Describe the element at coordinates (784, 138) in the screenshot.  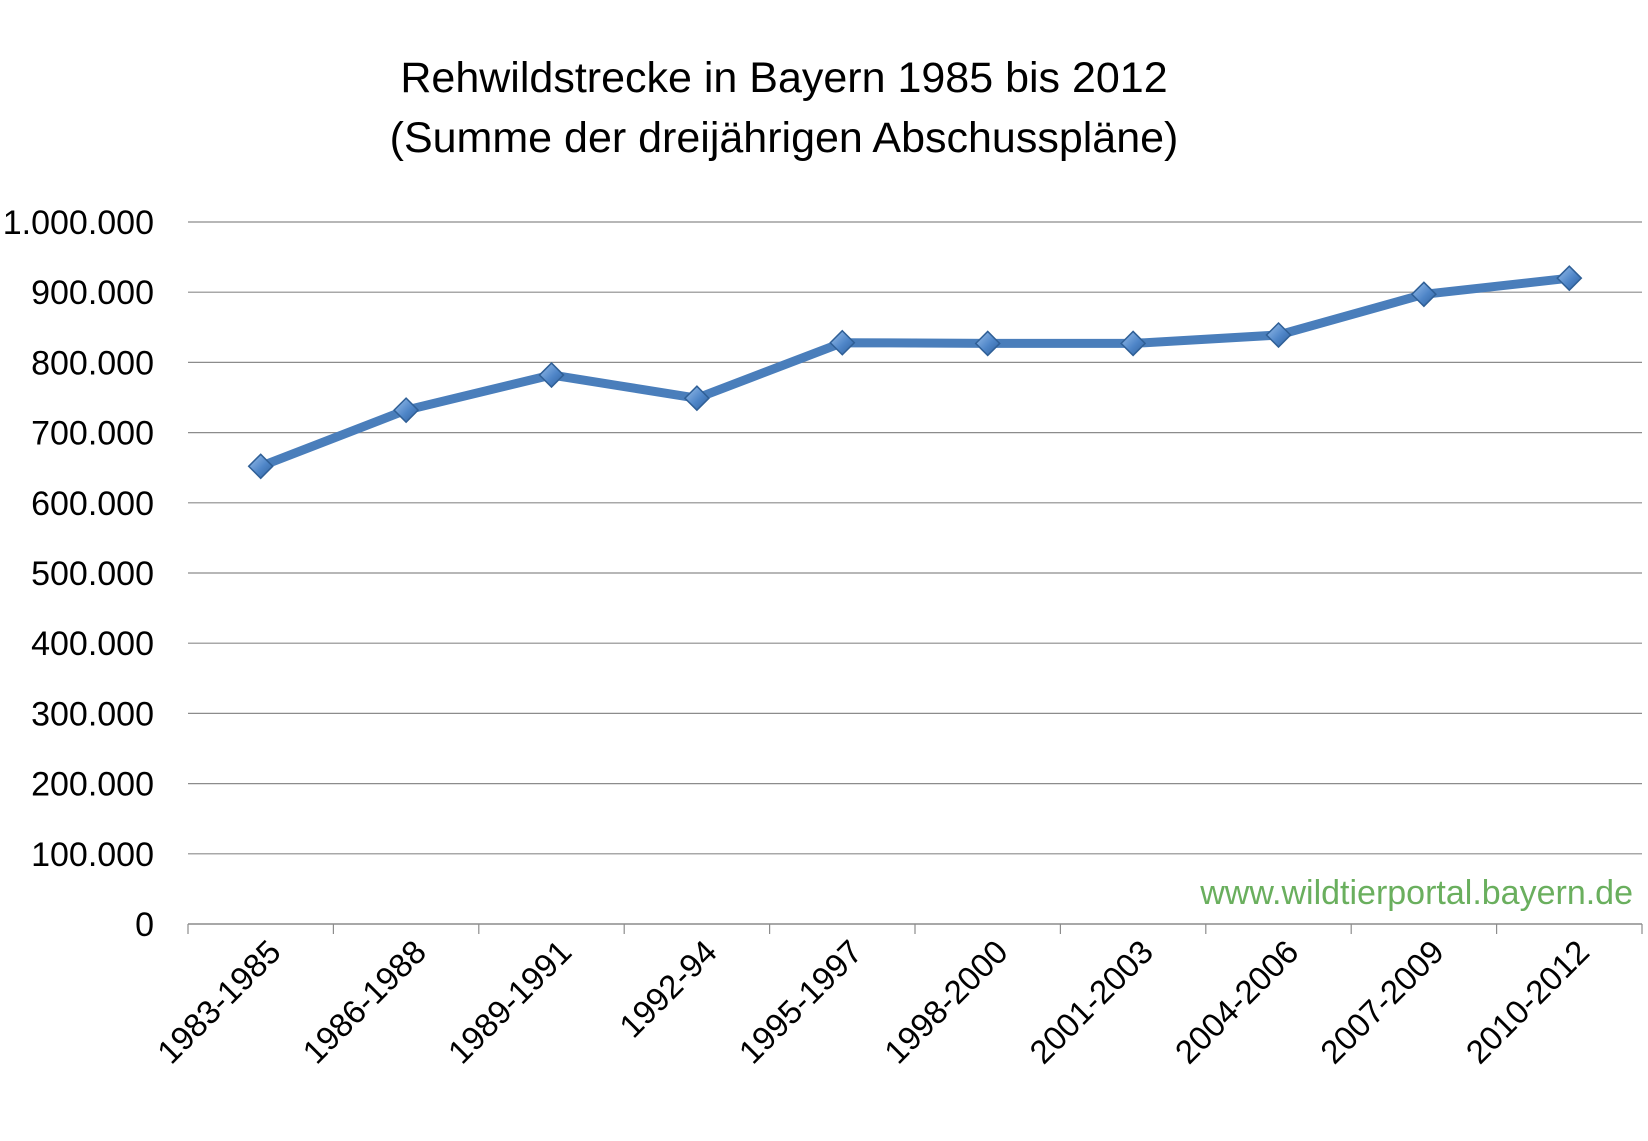
I see `chart-subtitle: (Summe der dreijährigen Abschusspläne)` at that location.